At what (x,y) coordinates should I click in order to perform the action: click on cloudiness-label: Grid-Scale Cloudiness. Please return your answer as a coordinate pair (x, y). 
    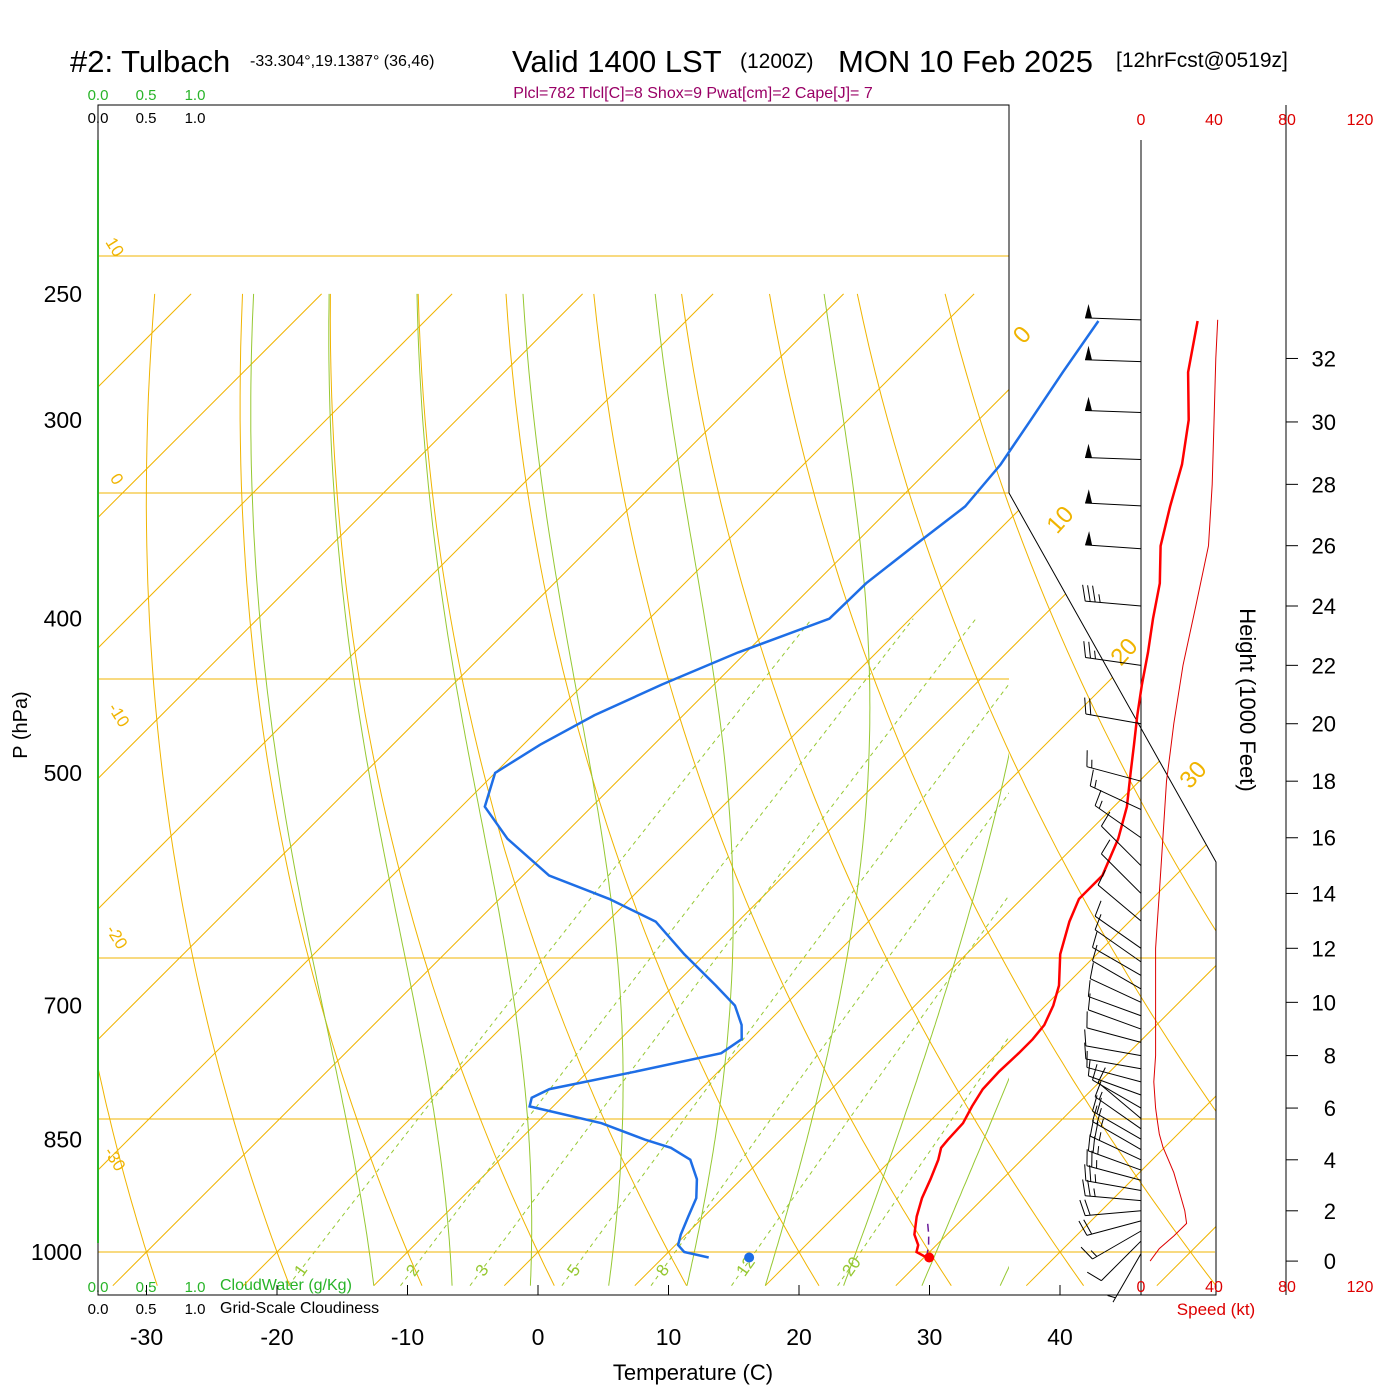
    Looking at the image, I should click on (299, 1308).